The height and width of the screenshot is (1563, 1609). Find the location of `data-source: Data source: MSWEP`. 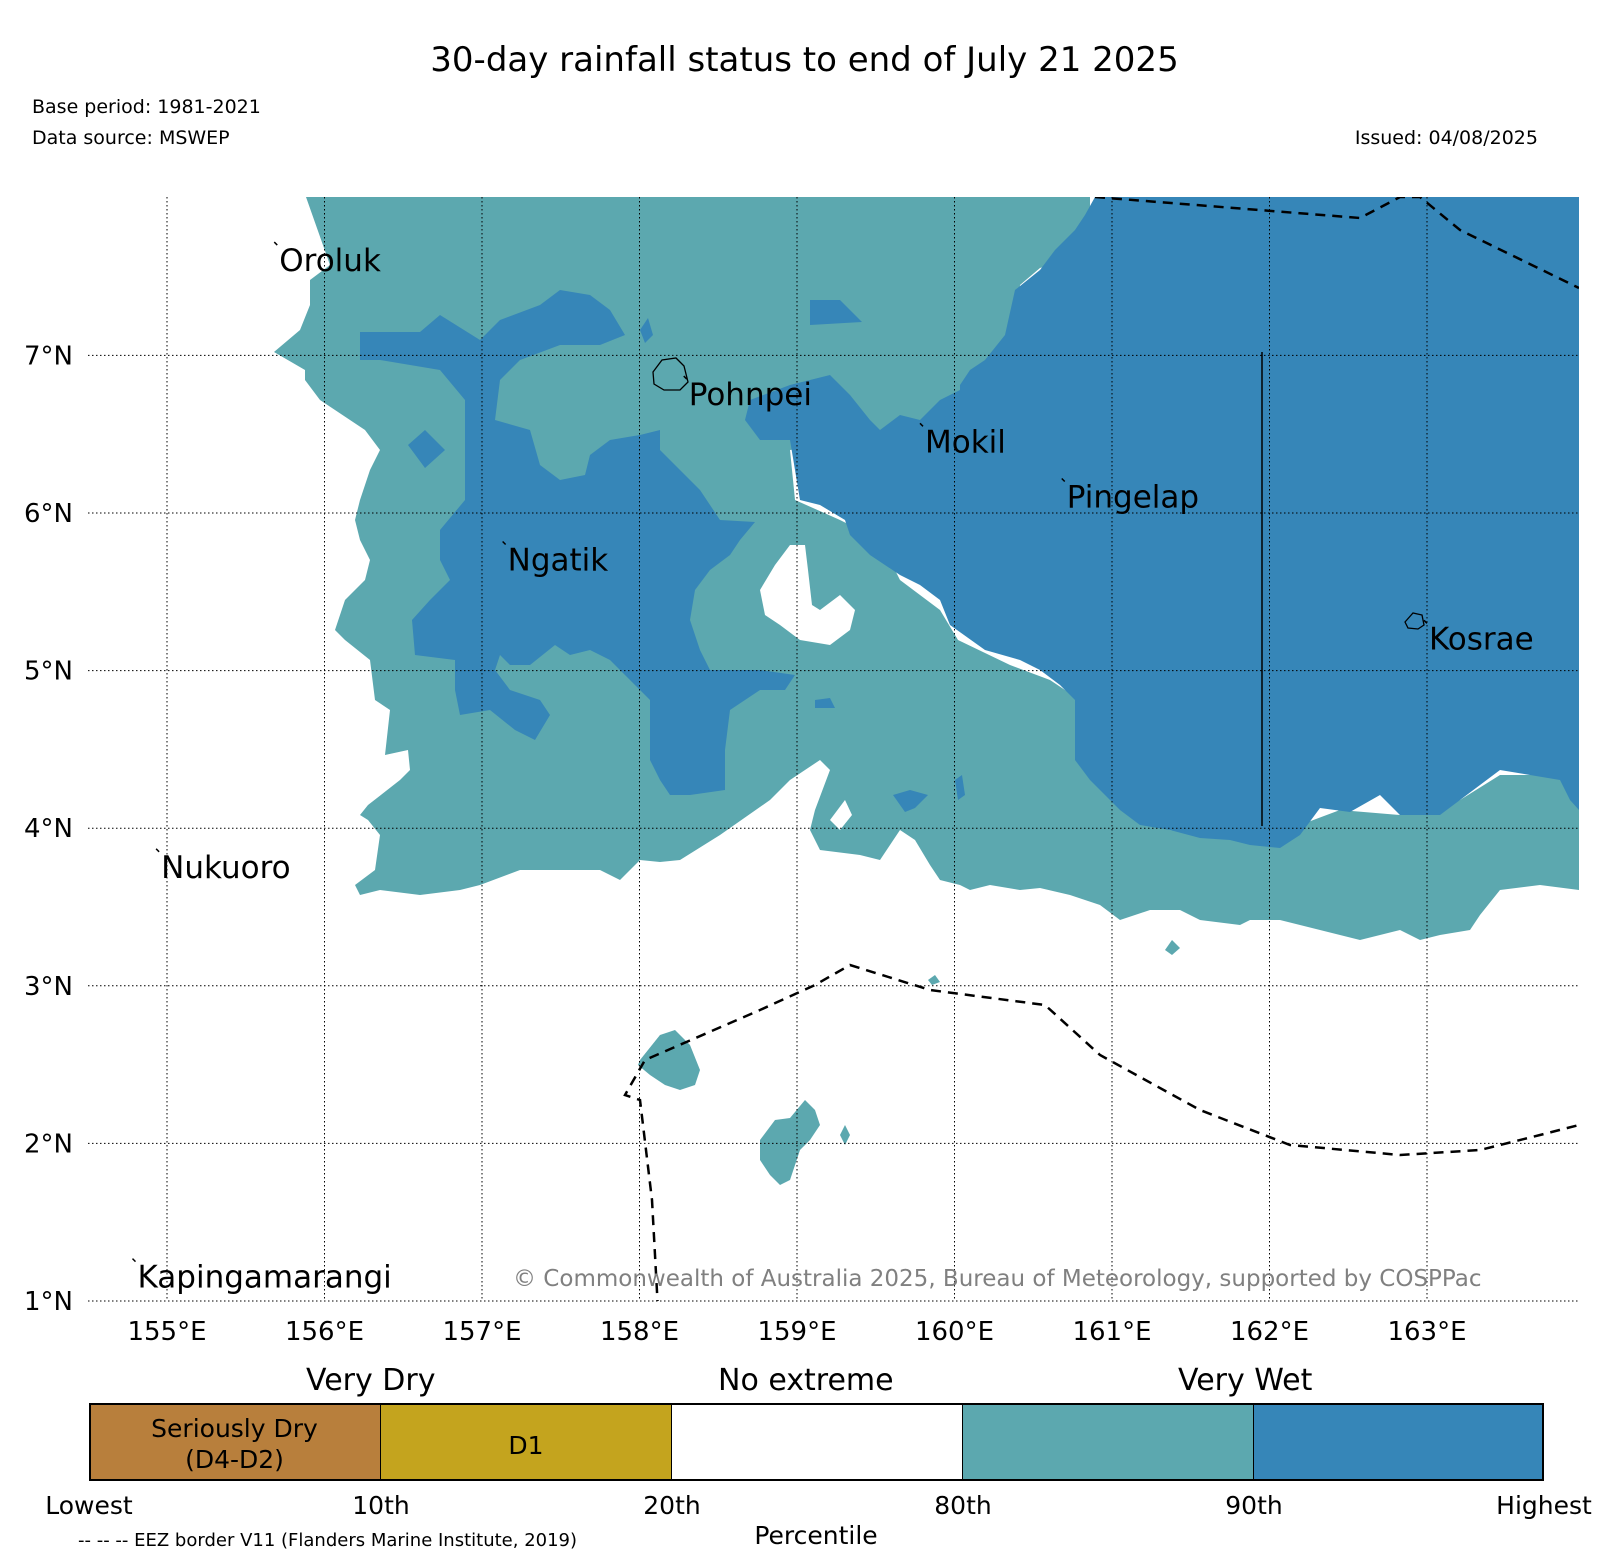

data-source: Data source: MSWEP is located at coordinates (131, 138).